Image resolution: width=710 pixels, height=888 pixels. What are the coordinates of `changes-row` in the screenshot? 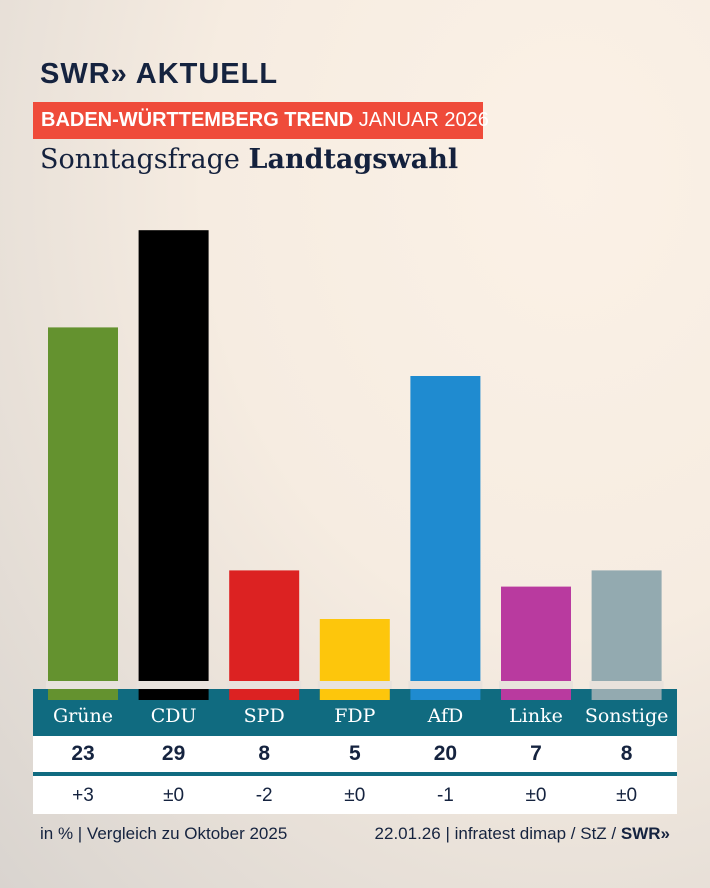 It's located at (355, 795).